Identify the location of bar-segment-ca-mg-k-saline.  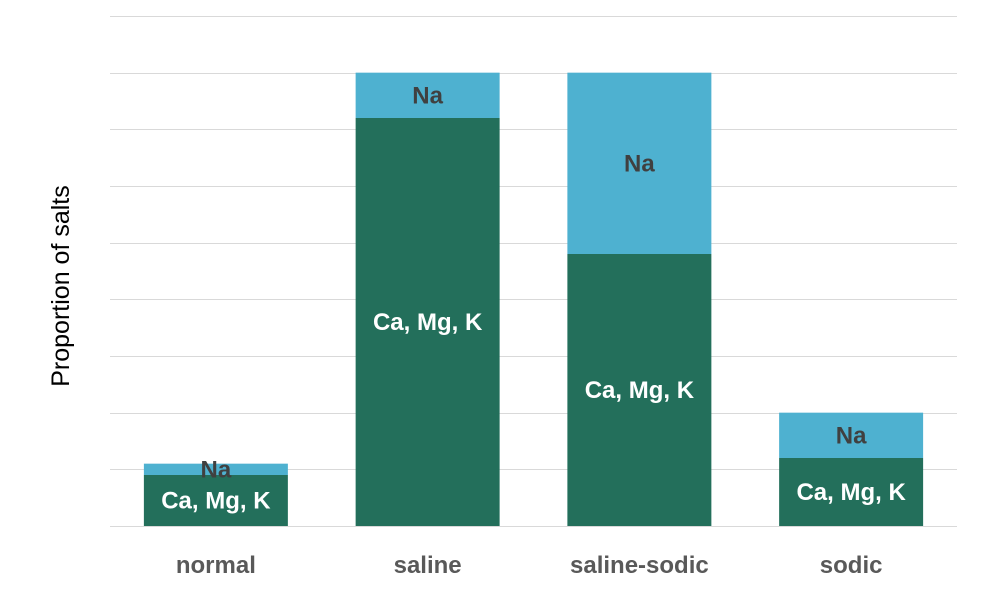
(427, 322).